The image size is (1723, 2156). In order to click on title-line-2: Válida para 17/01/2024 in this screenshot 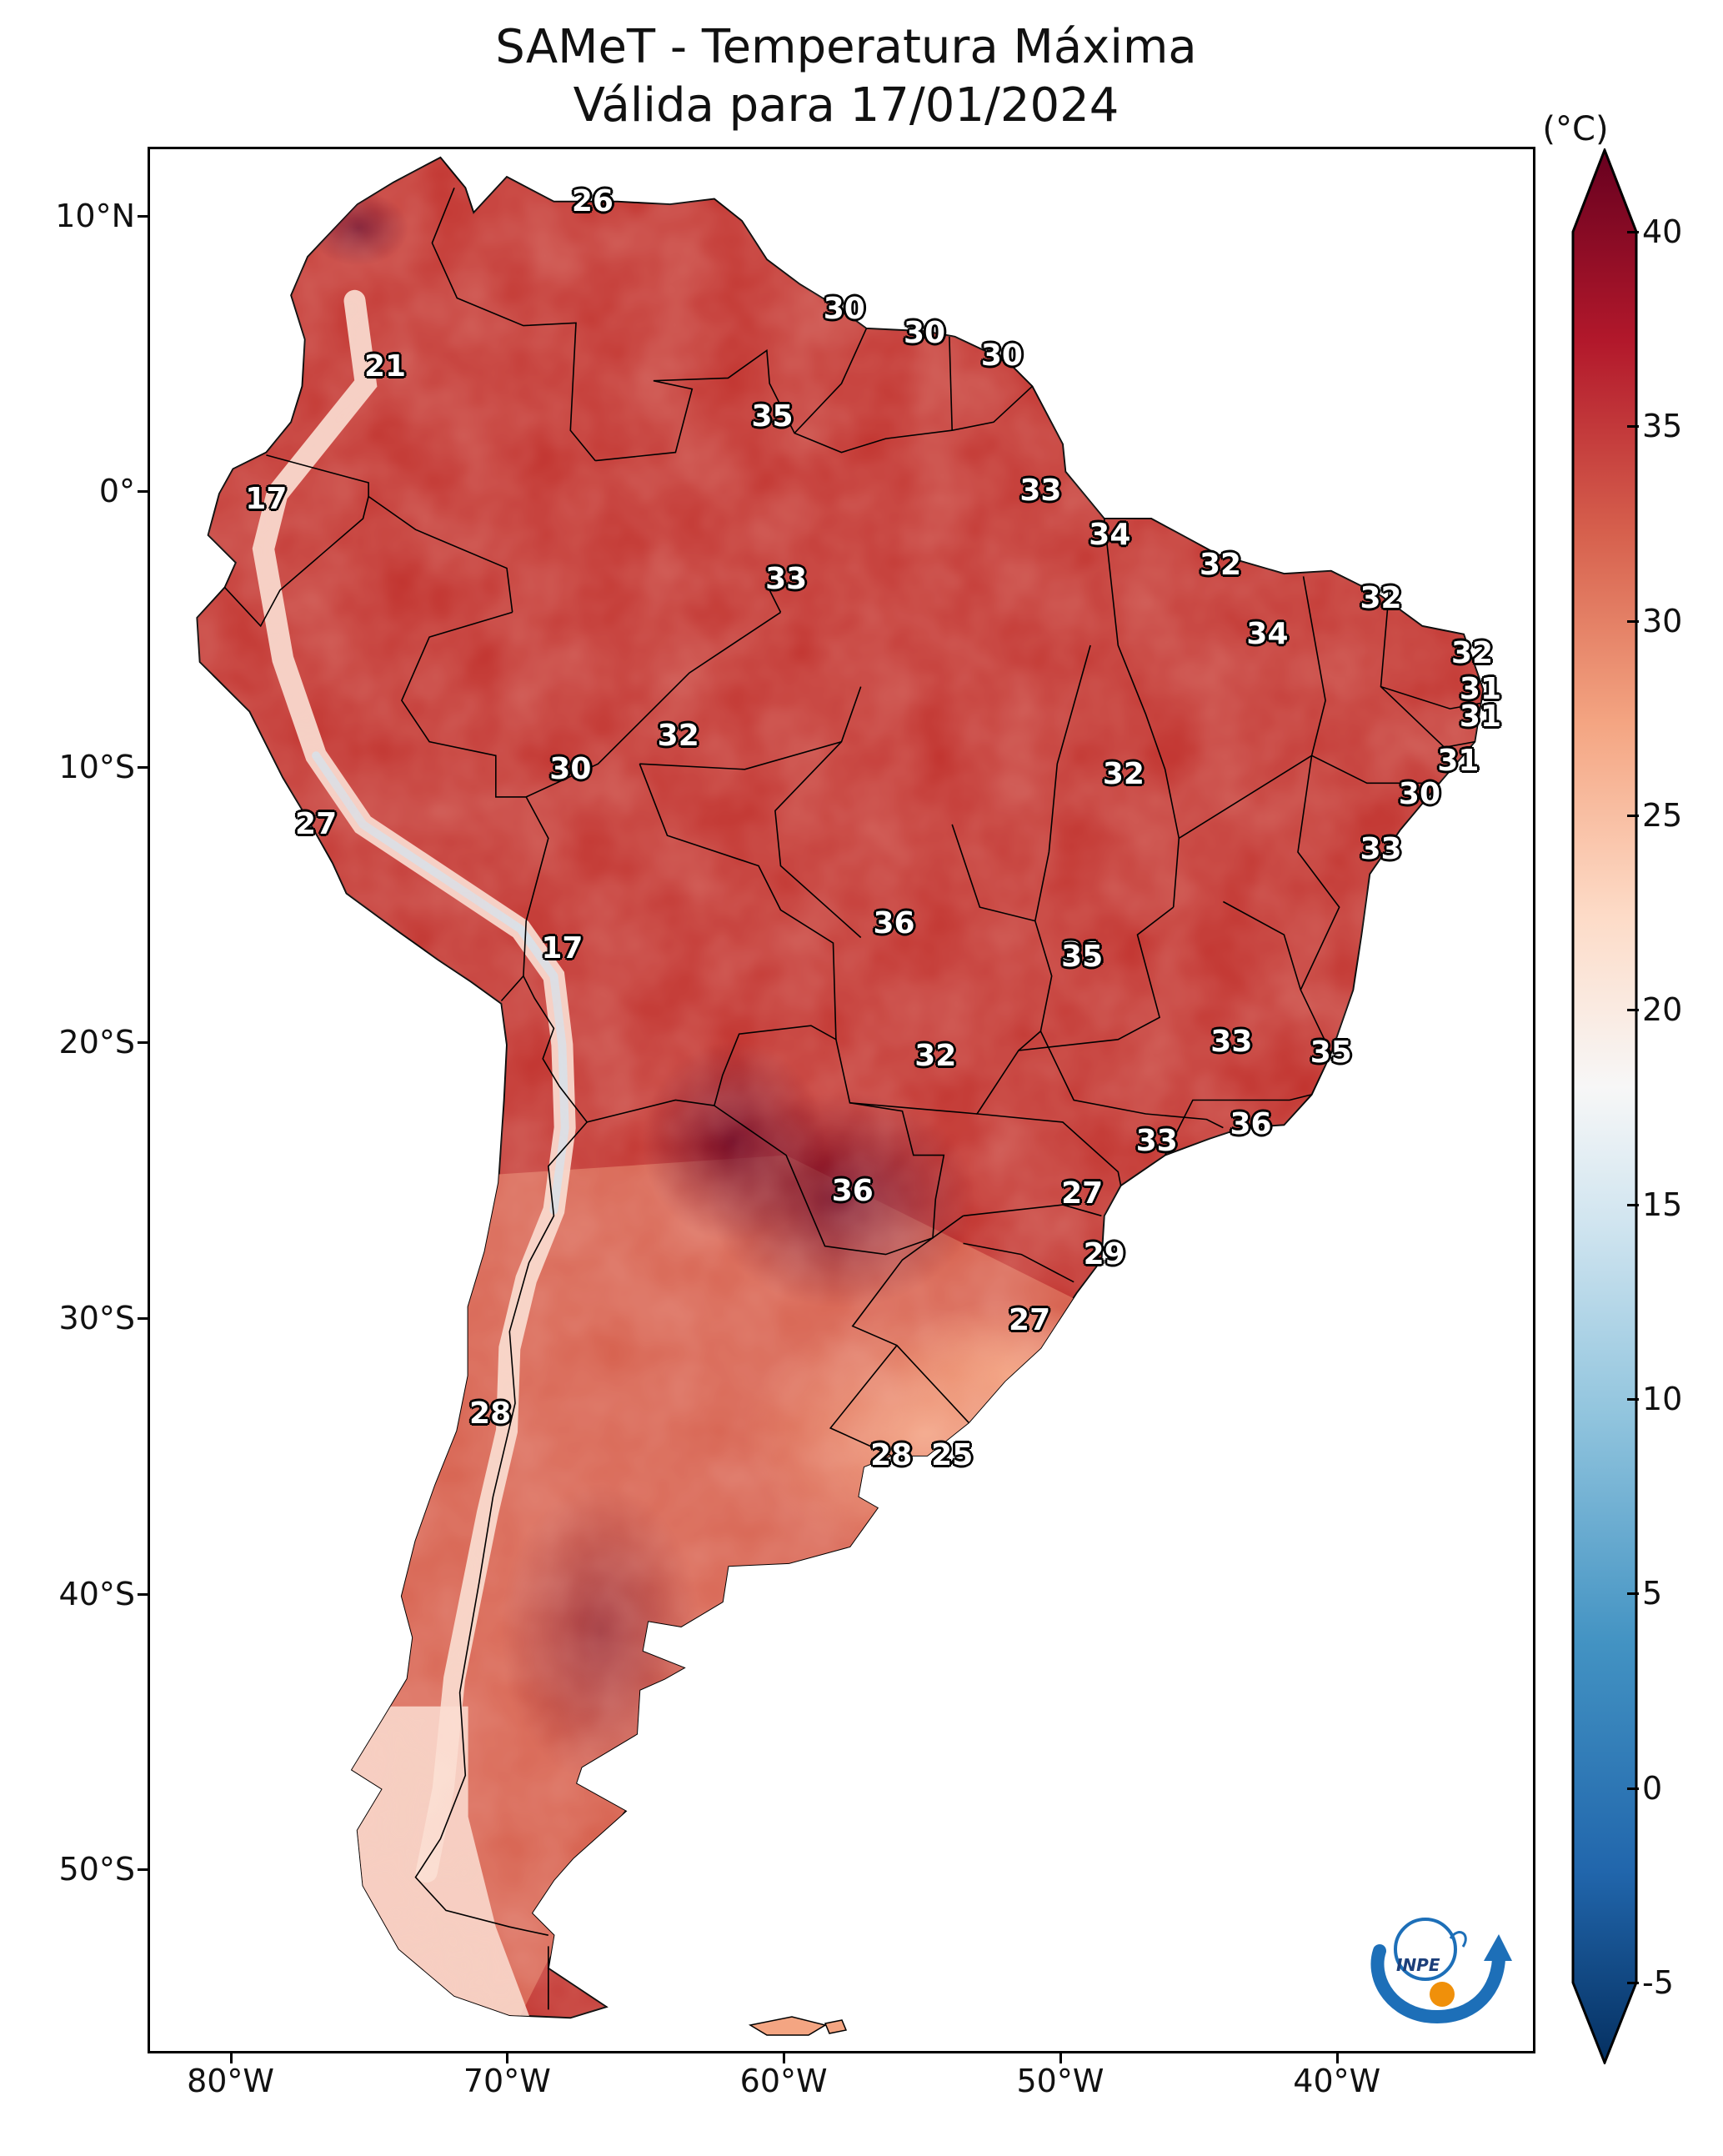, I will do `click(846, 105)`.